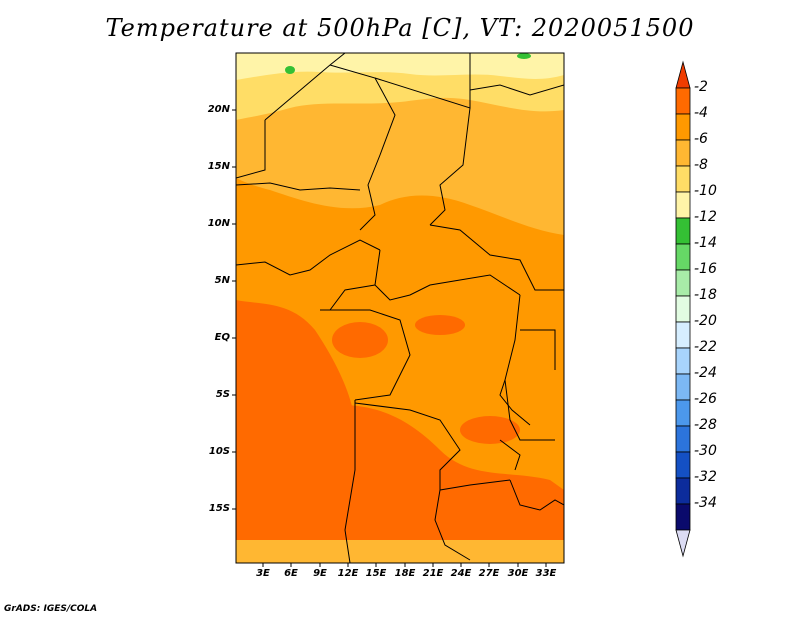 The image size is (800, 618). Describe the element at coordinates (461, 573) in the screenshot. I see `lon-label: 24E` at that location.